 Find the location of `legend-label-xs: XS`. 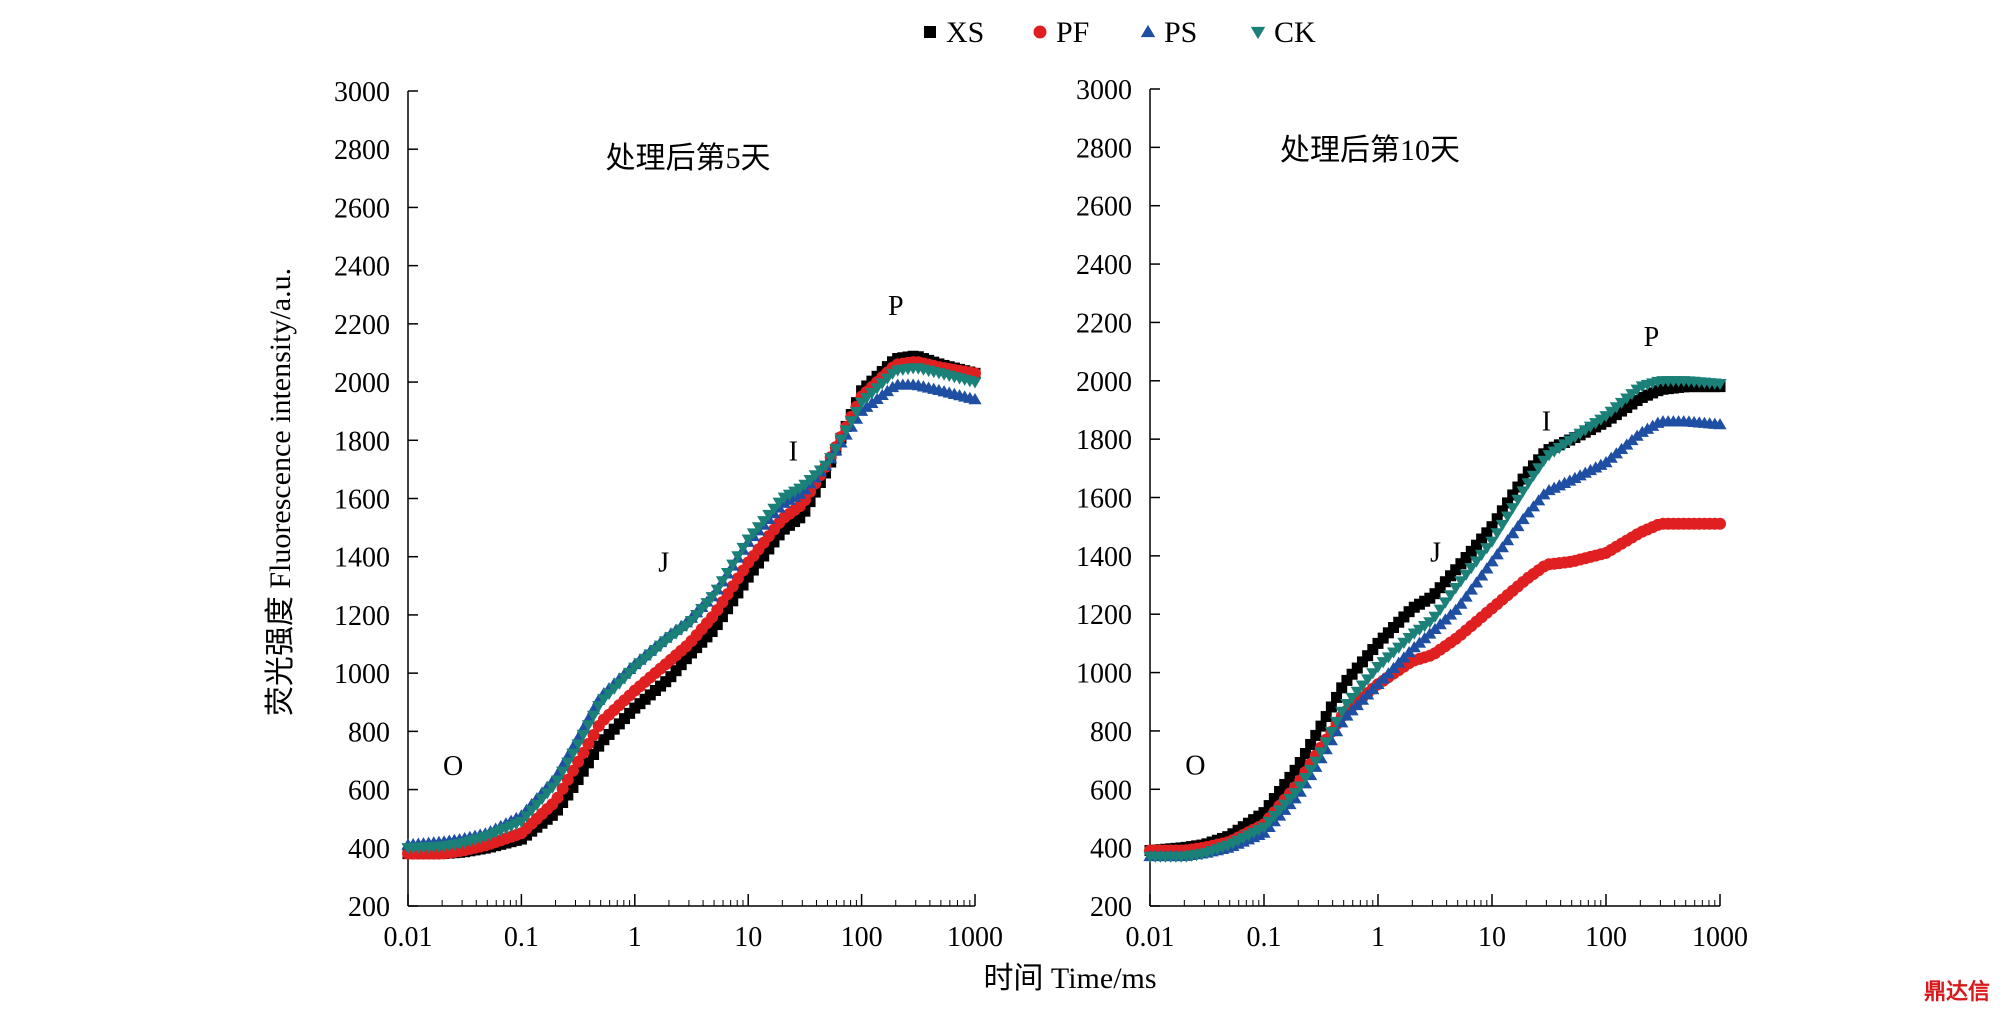

legend-label-xs: XS is located at coordinates (965, 32).